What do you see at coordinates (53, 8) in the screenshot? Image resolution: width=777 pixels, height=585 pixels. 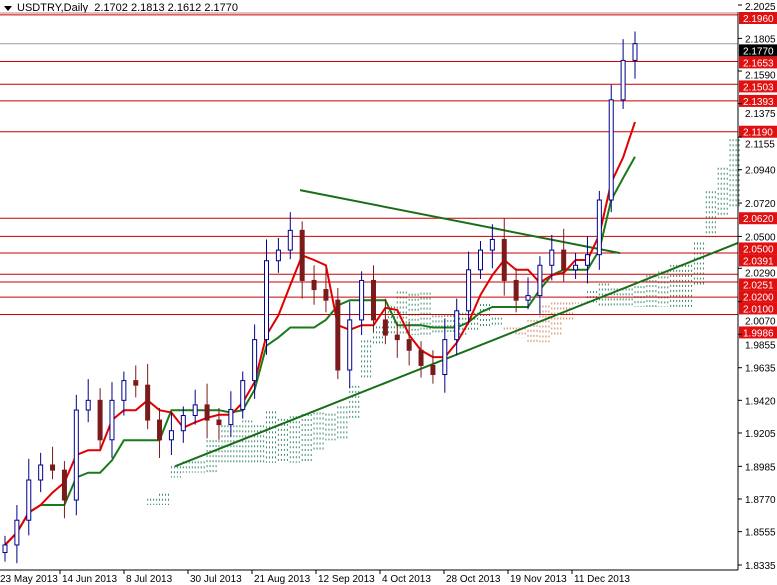 I see `symbol-label: USDTRY,Daily` at bounding box center [53, 8].